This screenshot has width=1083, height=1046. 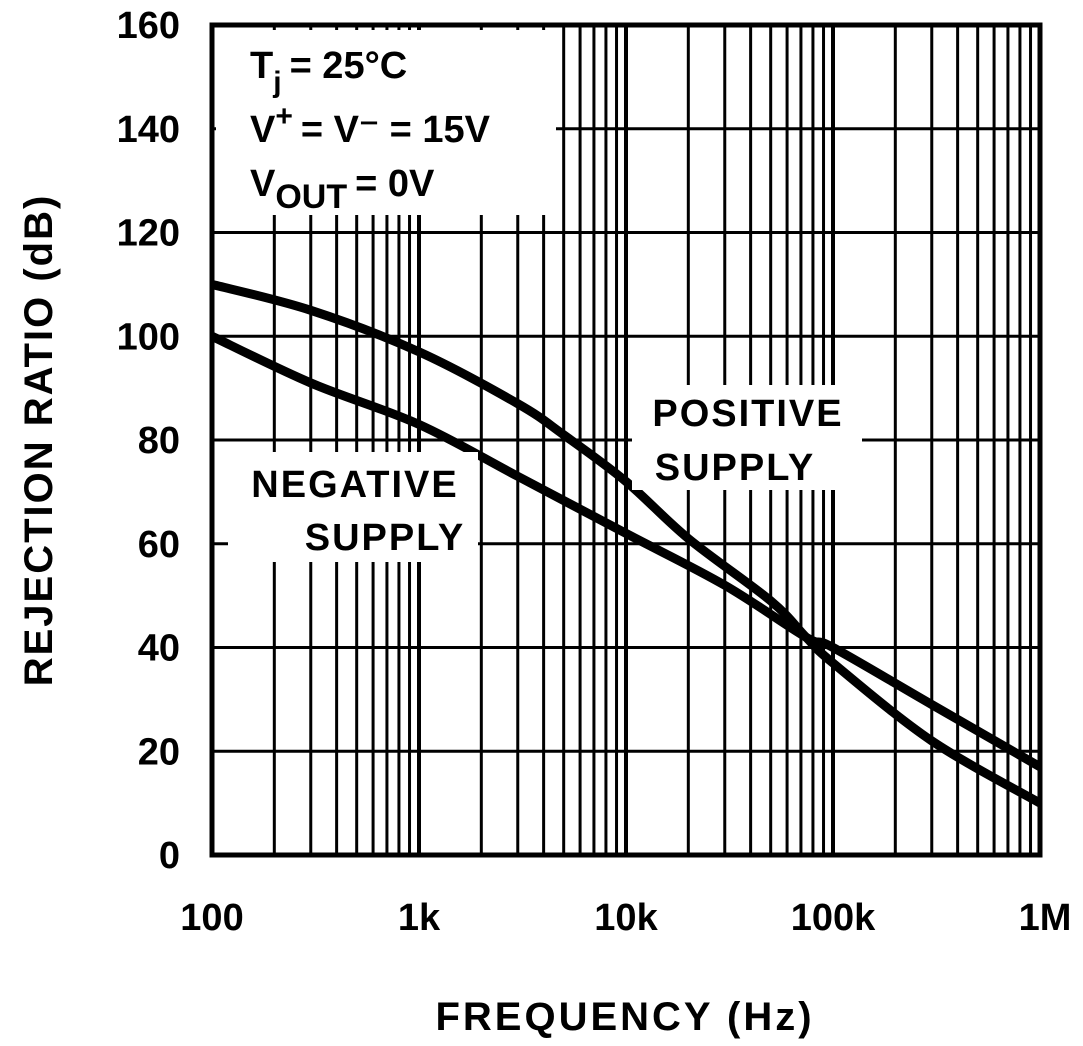 What do you see at coordinates (159, 545) in the screenshot?
I see `y-tick-label: 60` at bounding box center [159, 545].